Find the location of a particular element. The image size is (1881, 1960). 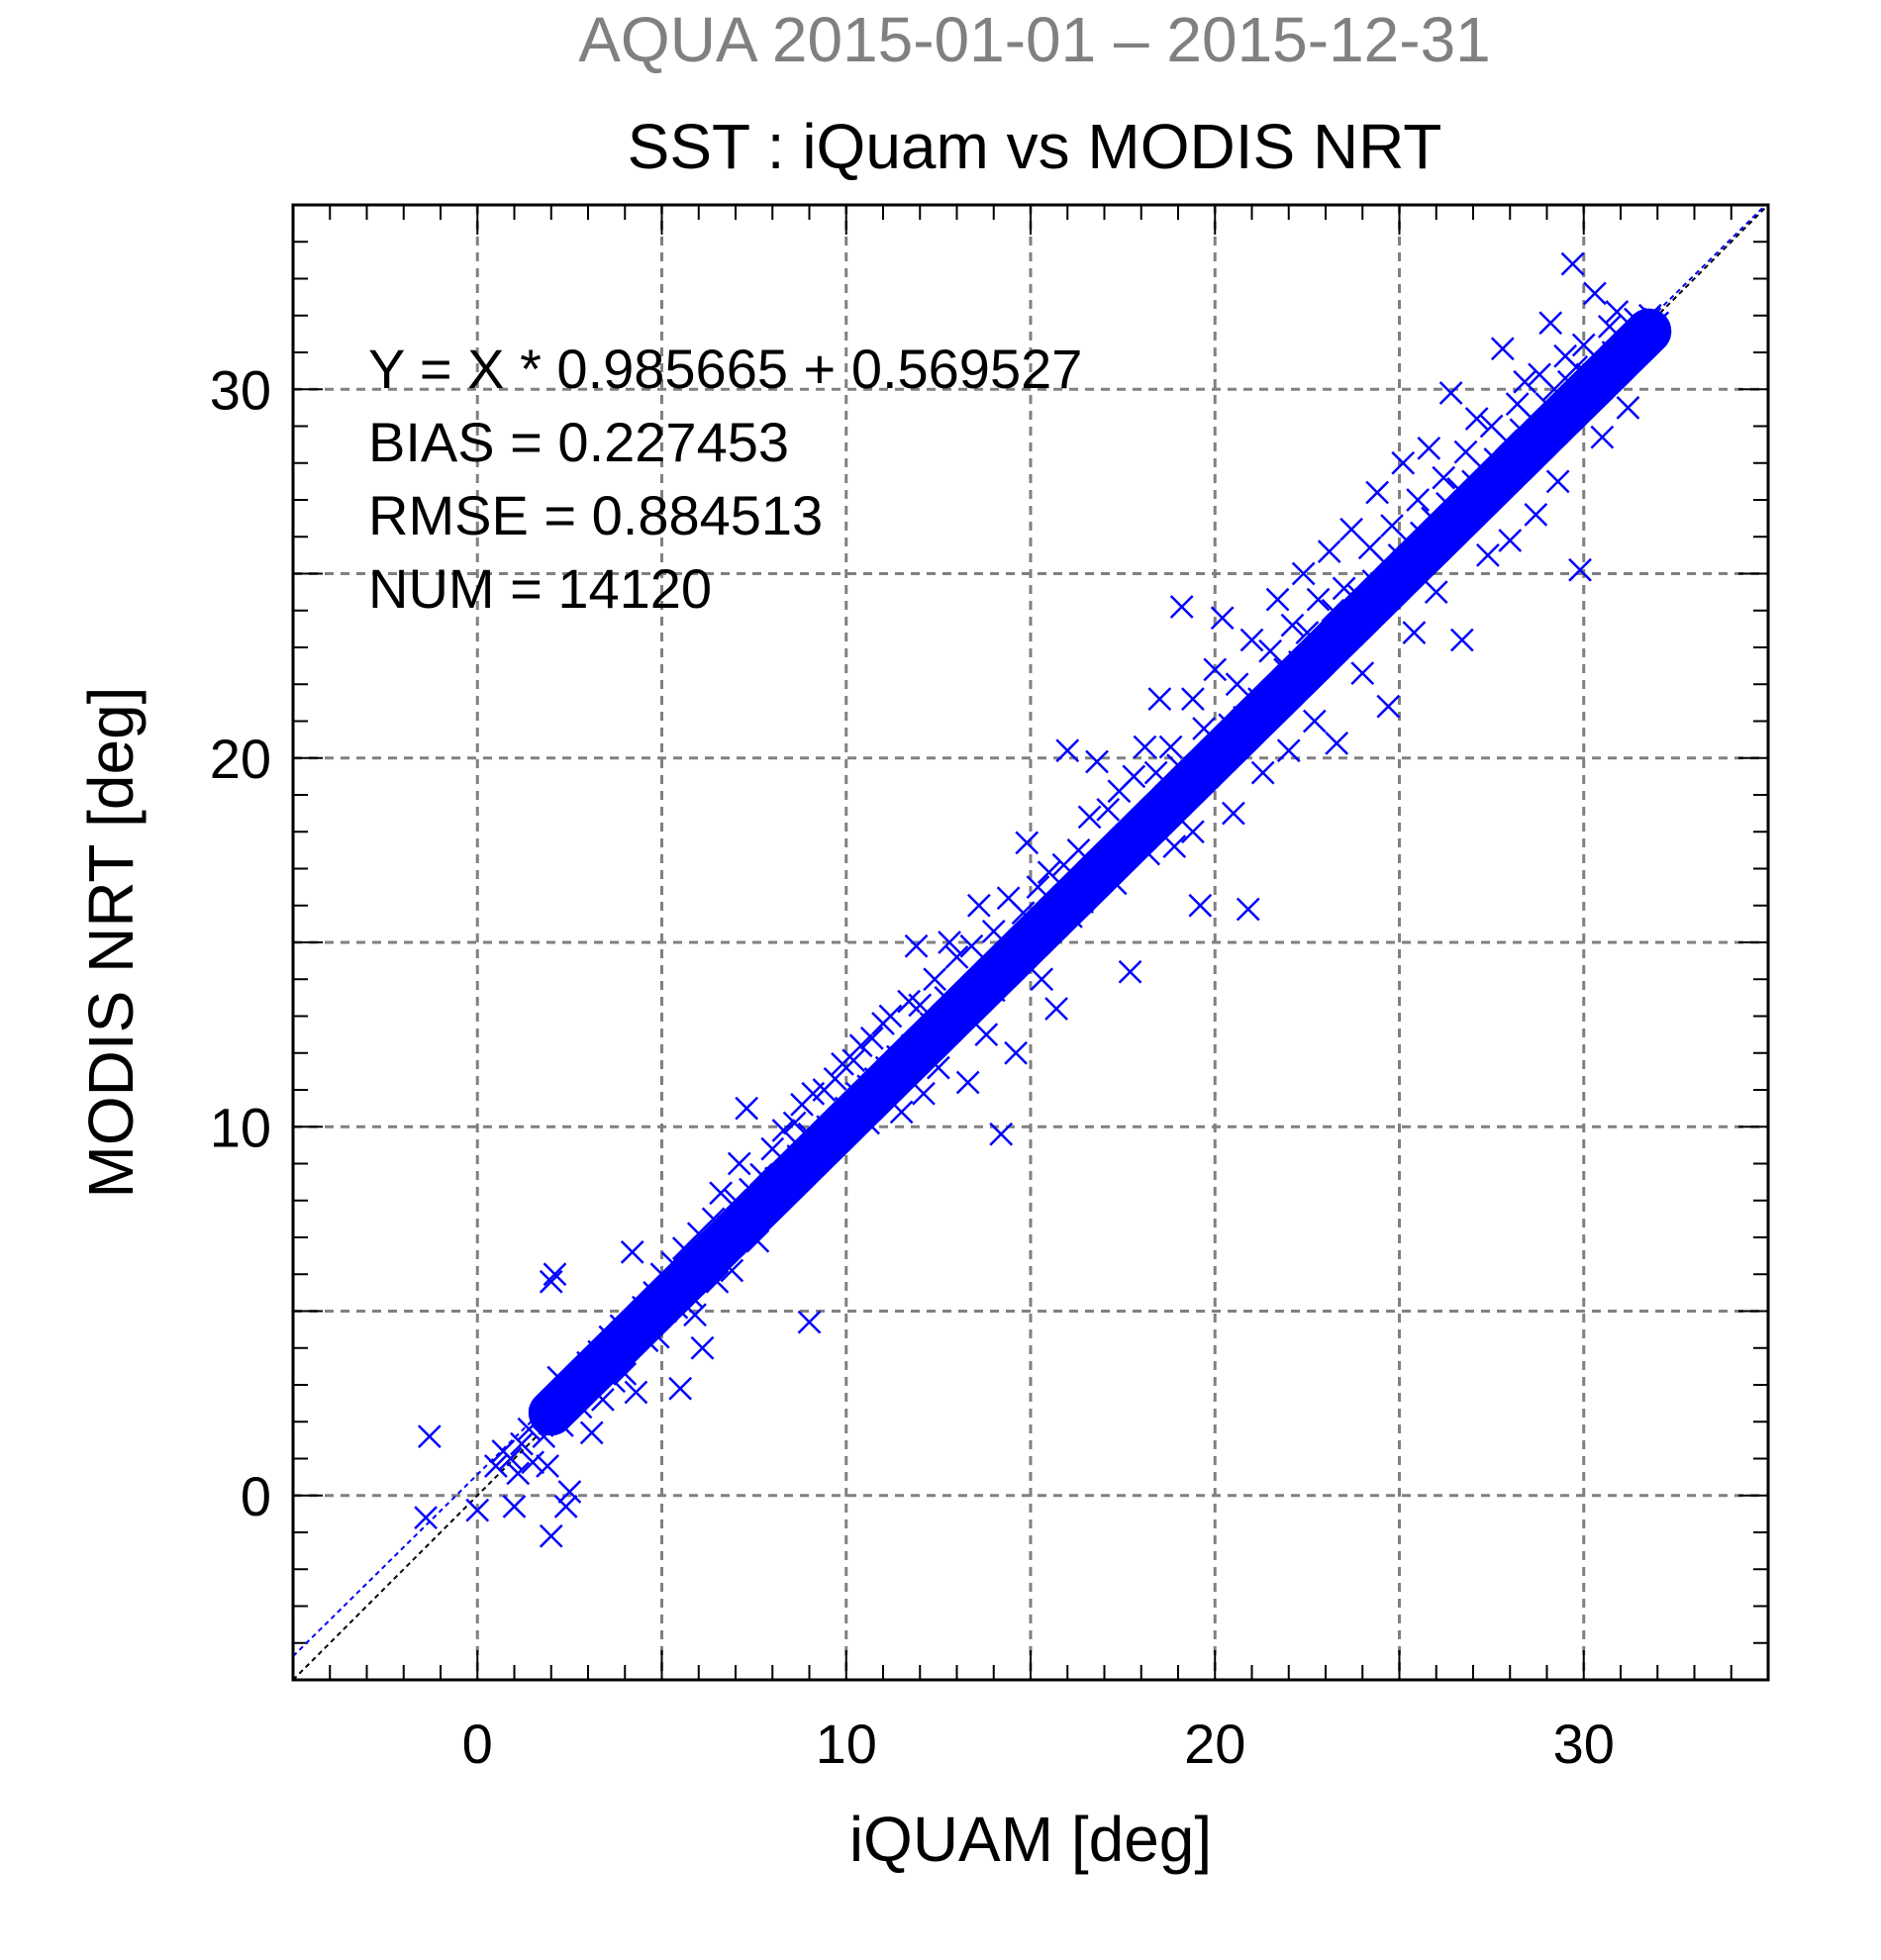

stats-line: NUM = 14120 is located at coordinates (540, 588).